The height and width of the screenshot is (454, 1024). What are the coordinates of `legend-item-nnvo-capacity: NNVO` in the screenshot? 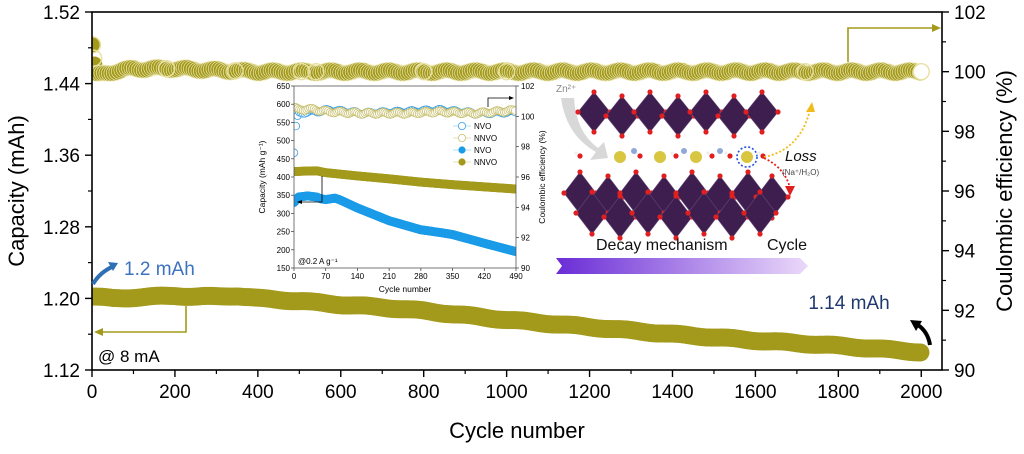 It's located at (475, 162).